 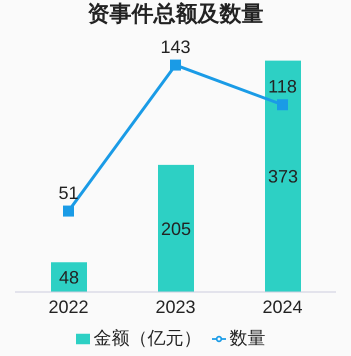 What do you see at coordinates (148, 338) in the screenshot?
I see `legend-label: 金额（亿元）` at bounding box center [148, 338].